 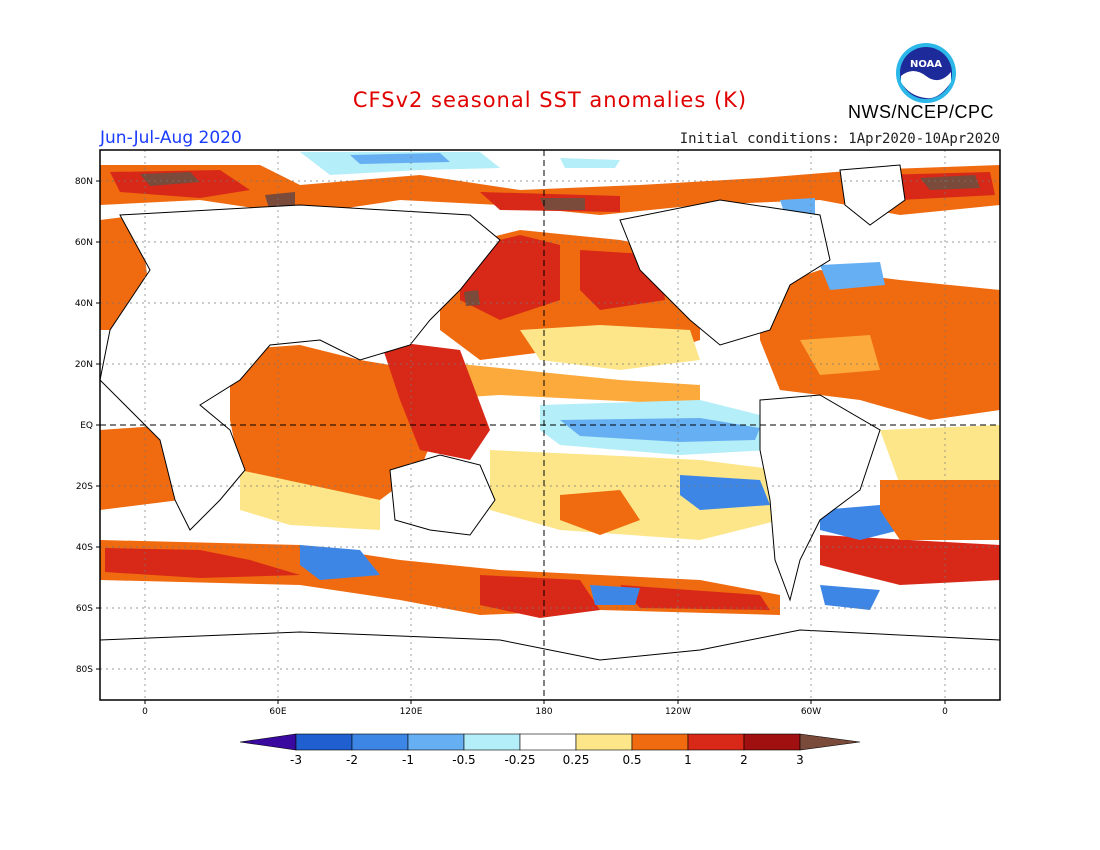 I want to click on longitude-axis: 0 60E 120E 180 120W 60W 0, so click(x=545, y=708).